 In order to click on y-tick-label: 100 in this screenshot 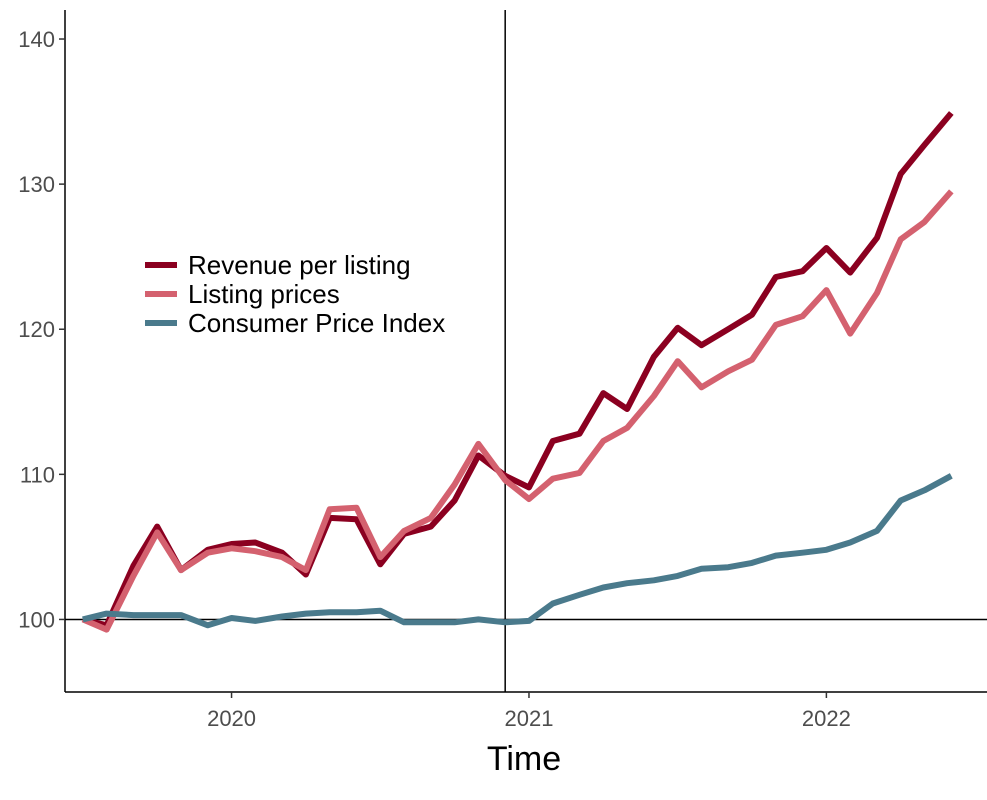, I will do `click(36, 619)`.